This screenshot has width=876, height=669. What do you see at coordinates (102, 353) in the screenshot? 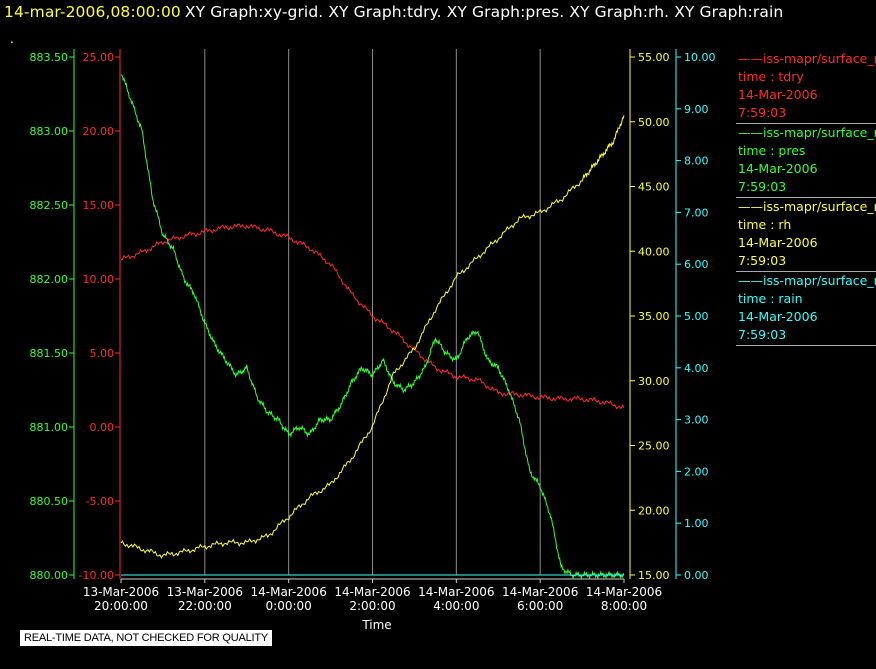
I see `tdry-tick-label: 5.00` at bounding box center [102, 353].